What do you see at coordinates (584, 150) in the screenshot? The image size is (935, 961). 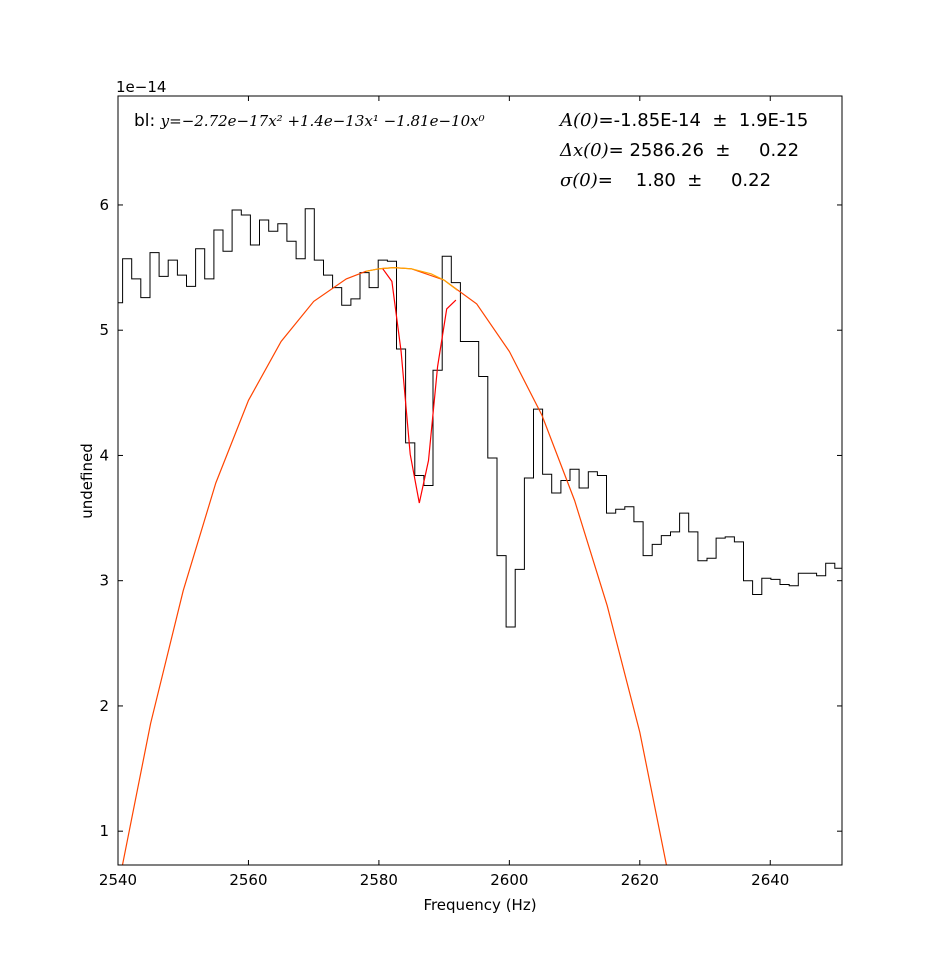 I see `fit-param-center-symbol: Δx(0)` at bounding box center [584, 150].